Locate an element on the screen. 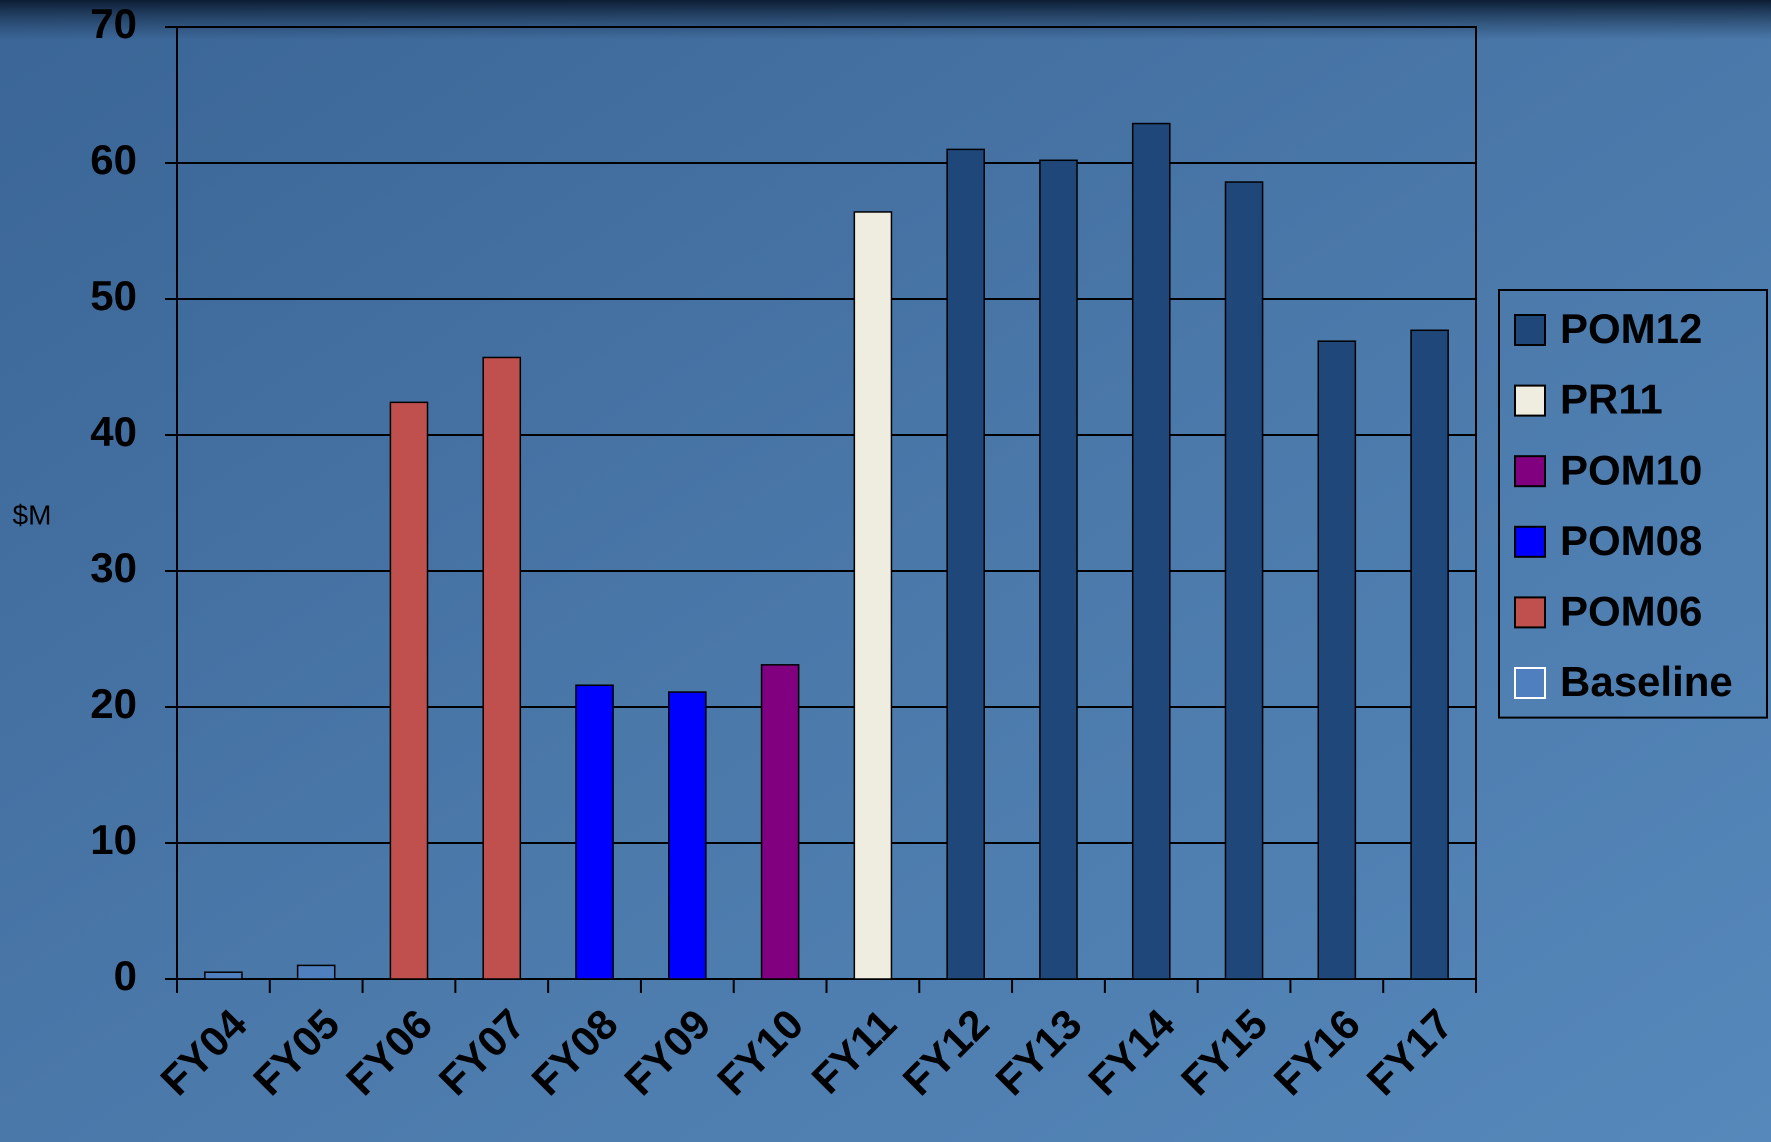 The width and height of the screenshot is (1771, 1142). y-axis-label: $M is located at coordinates (32, 514).